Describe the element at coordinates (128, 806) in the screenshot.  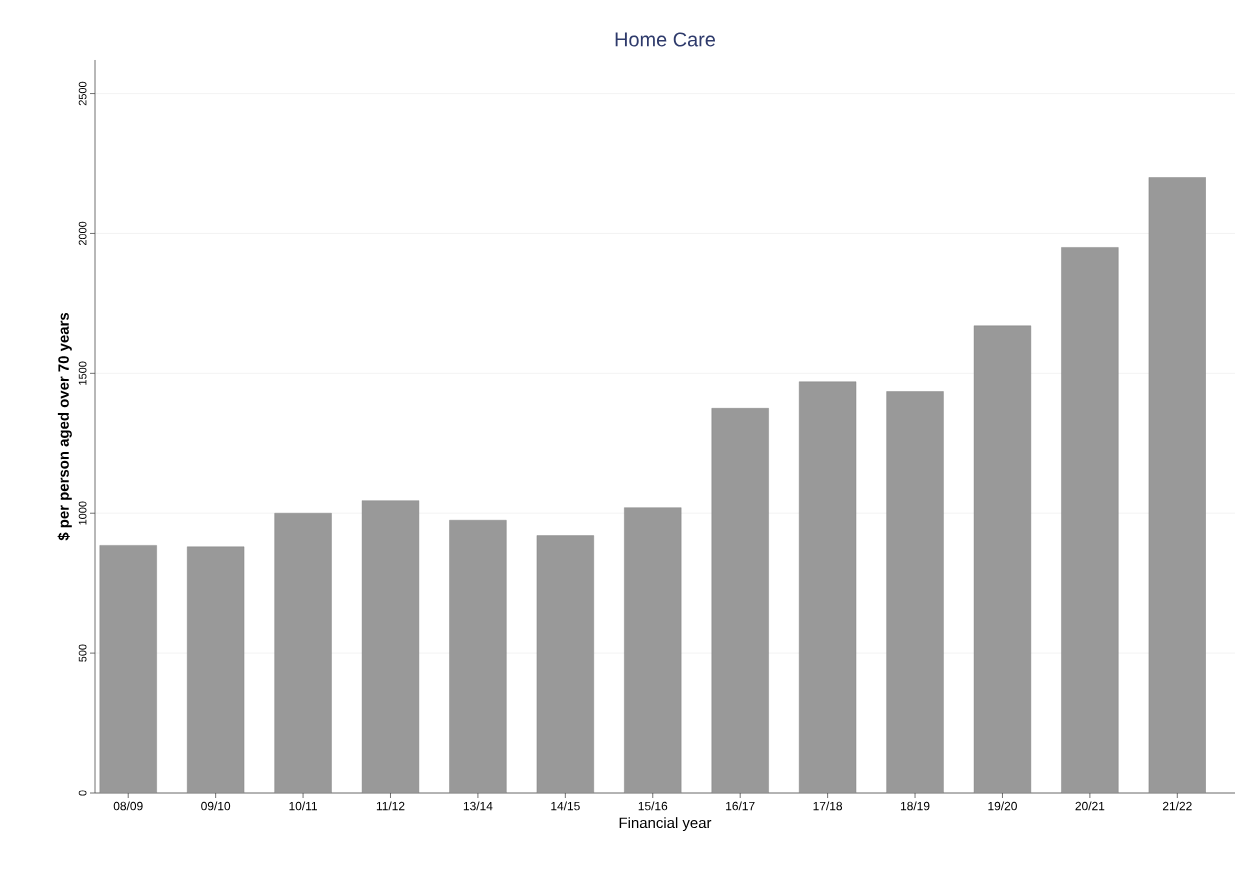
I see `x-tick-label: 08/09` at that location.